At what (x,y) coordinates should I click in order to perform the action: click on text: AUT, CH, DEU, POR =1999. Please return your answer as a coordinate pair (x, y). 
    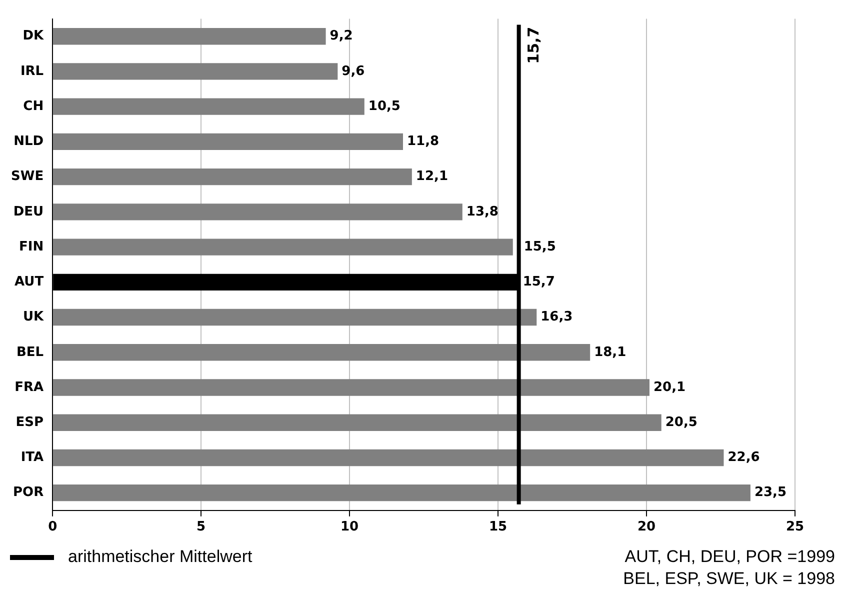
    Looking at the image, I should click on (729, 557).